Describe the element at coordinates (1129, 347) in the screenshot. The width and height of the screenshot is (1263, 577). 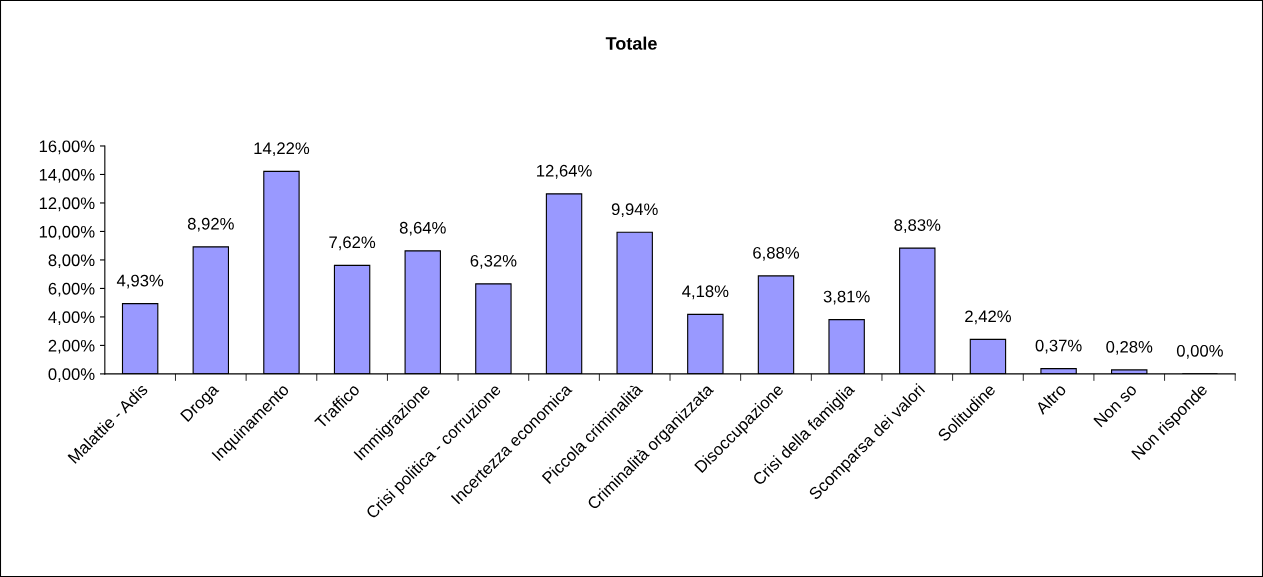
I see `data-label: 0,28%` at that location.